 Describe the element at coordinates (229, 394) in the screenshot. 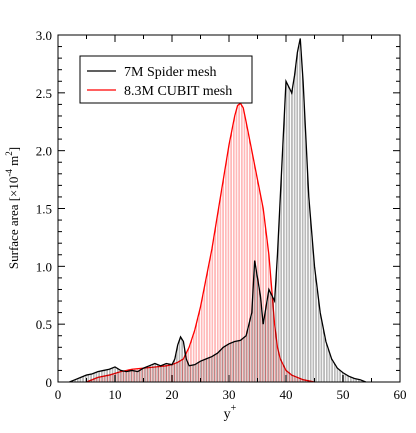

I see `x-tick-label: 30` at that location.